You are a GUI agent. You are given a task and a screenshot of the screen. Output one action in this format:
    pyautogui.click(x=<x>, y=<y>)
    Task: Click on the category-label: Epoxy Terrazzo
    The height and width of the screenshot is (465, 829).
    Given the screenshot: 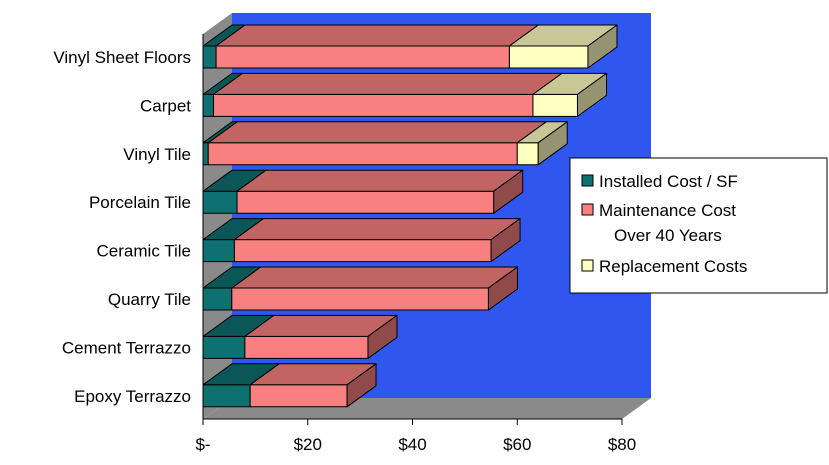 What is the action you would take?
    pyautogui.click(x=132, y=396)
    